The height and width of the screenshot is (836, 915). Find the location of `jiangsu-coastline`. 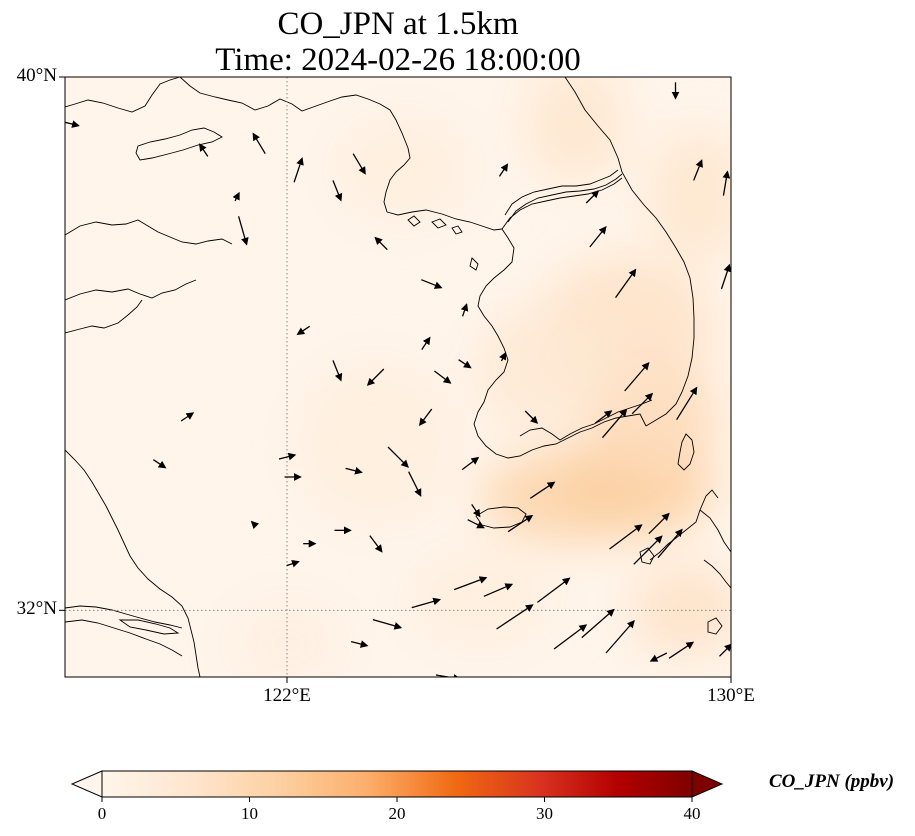

jiangsu-coastline is located at coordinates (131, 290).